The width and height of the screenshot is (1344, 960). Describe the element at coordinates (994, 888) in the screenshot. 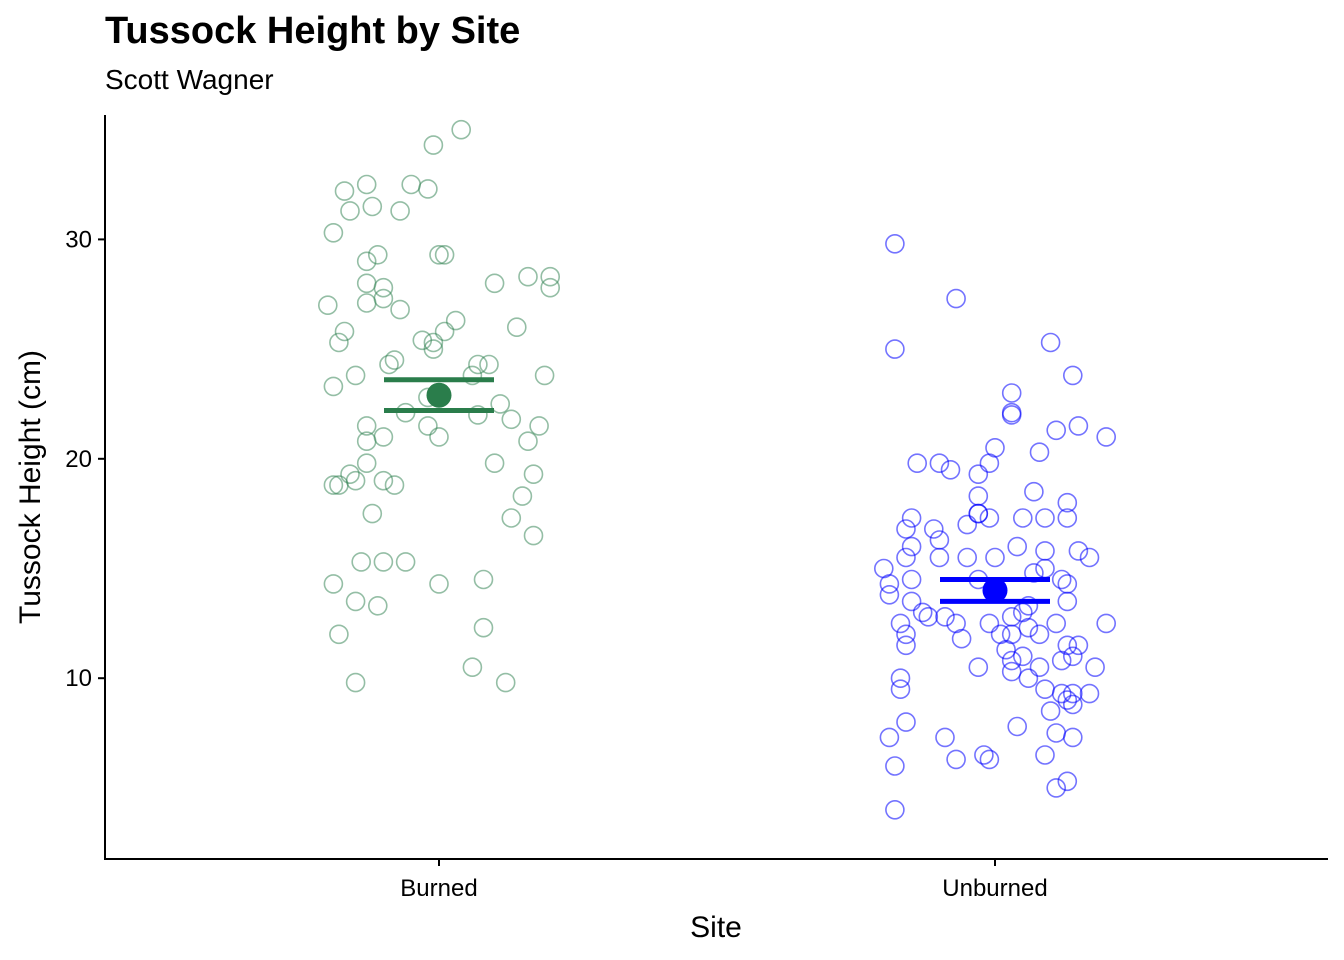

I see `x-tick-label-unburned: Unburned` at that location.